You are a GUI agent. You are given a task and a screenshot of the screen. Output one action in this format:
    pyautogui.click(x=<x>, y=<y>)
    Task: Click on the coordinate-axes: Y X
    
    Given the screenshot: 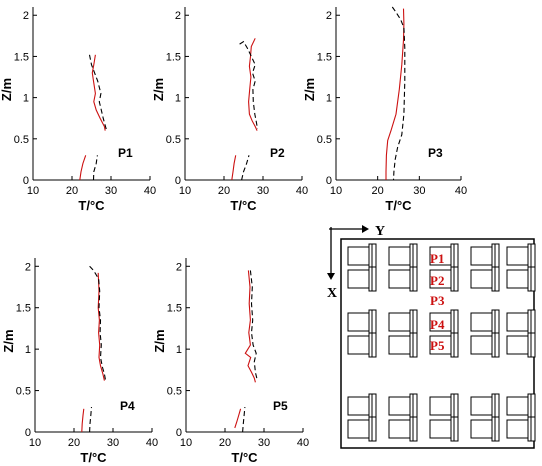 What is the action you would take?
    pyautogui.click(x=356, y=262)
    